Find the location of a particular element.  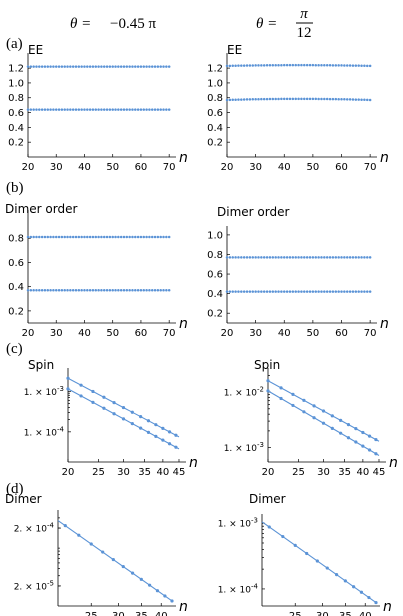

y-tick-label: 0.2 is located at coordinates (16, 311).